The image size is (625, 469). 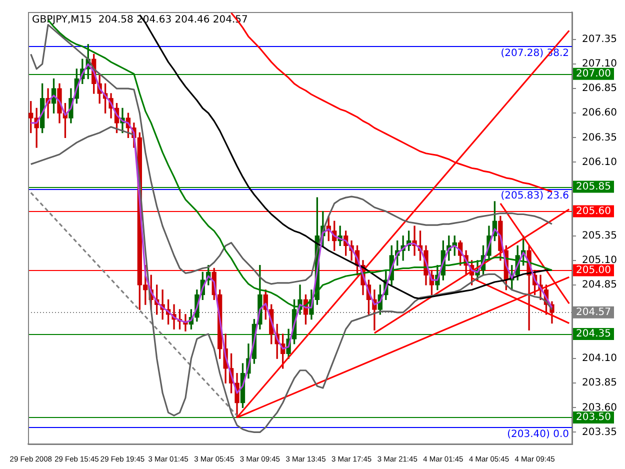 What do you see at coordinates (538, 434) in the screenshot?
I see `annotation: (203.40) 0.0` at bounding box center [538, 434].